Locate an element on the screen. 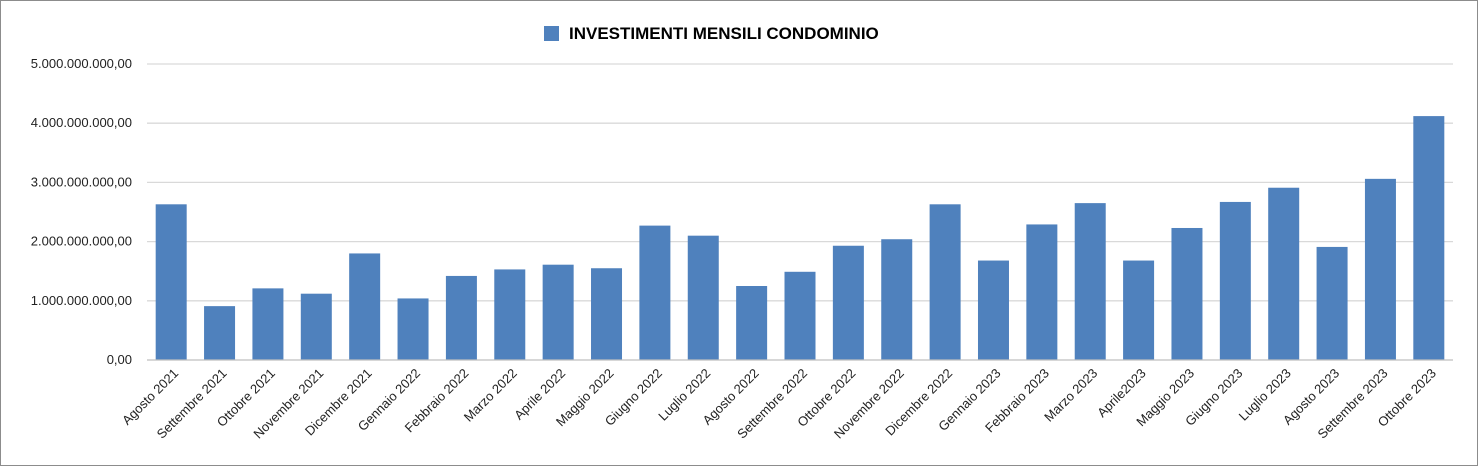 This screenshot has height=467, width=1478. y-tick-label: 5.000.000.000,00 is located at coordinates (81, 63).